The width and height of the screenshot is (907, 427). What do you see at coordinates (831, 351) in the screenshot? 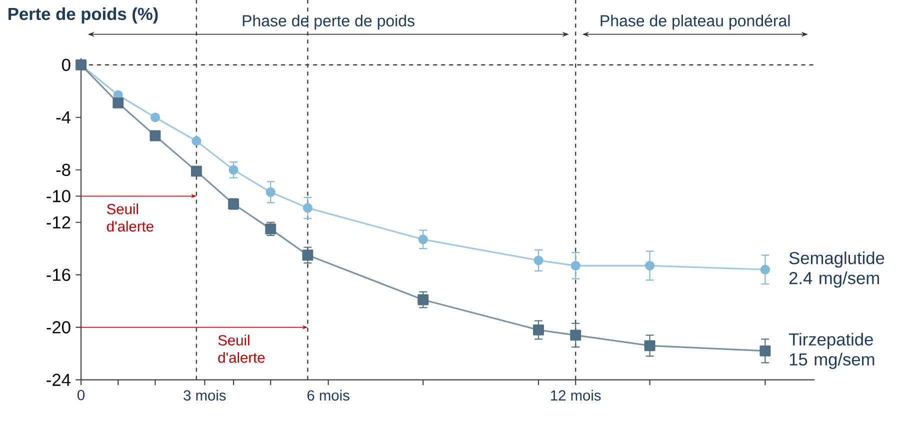
I see `series-label: Tirzepatide 15 mg/sem` at bounding box center [831, 351].